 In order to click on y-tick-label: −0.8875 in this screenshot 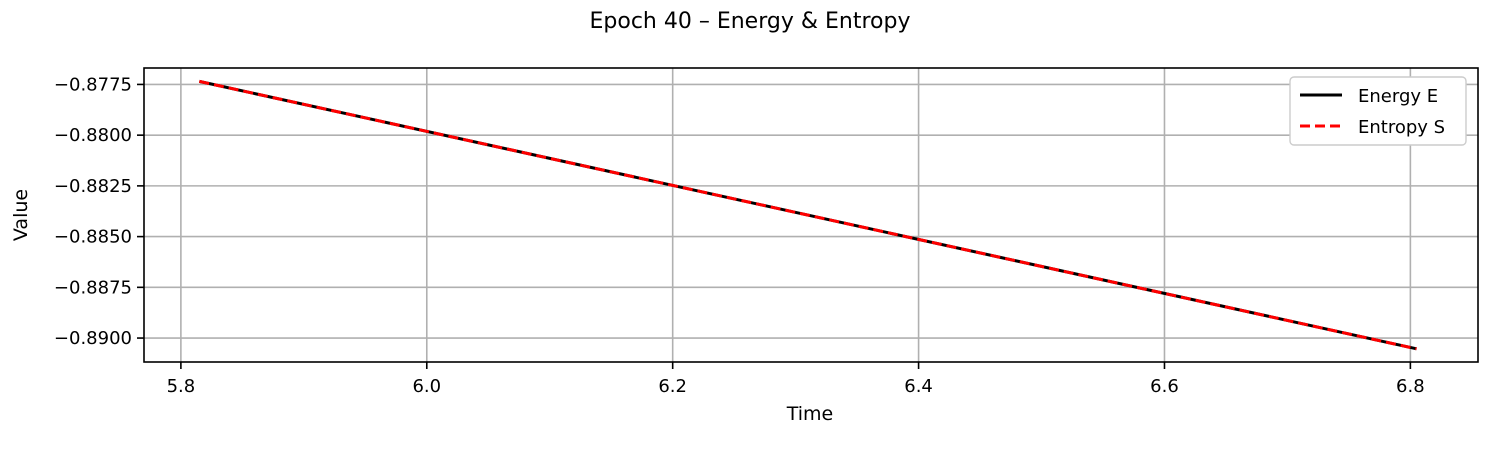, I will do `click(93, 287)`.